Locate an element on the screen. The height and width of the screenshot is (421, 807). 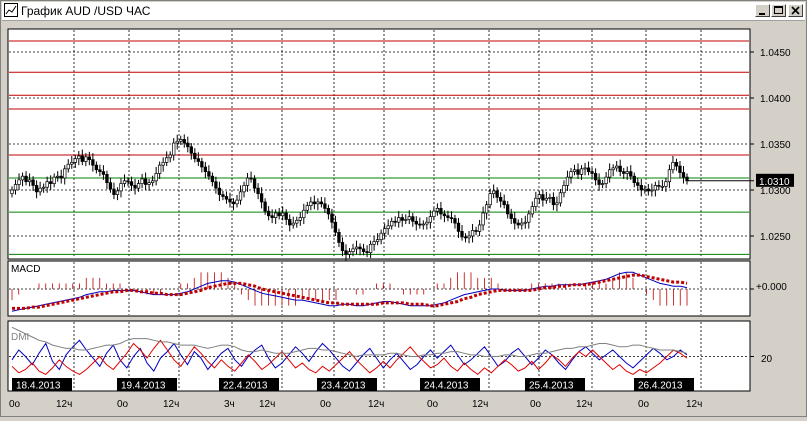
date-label: 24.4.2013 is located at coordinates (446, 386).